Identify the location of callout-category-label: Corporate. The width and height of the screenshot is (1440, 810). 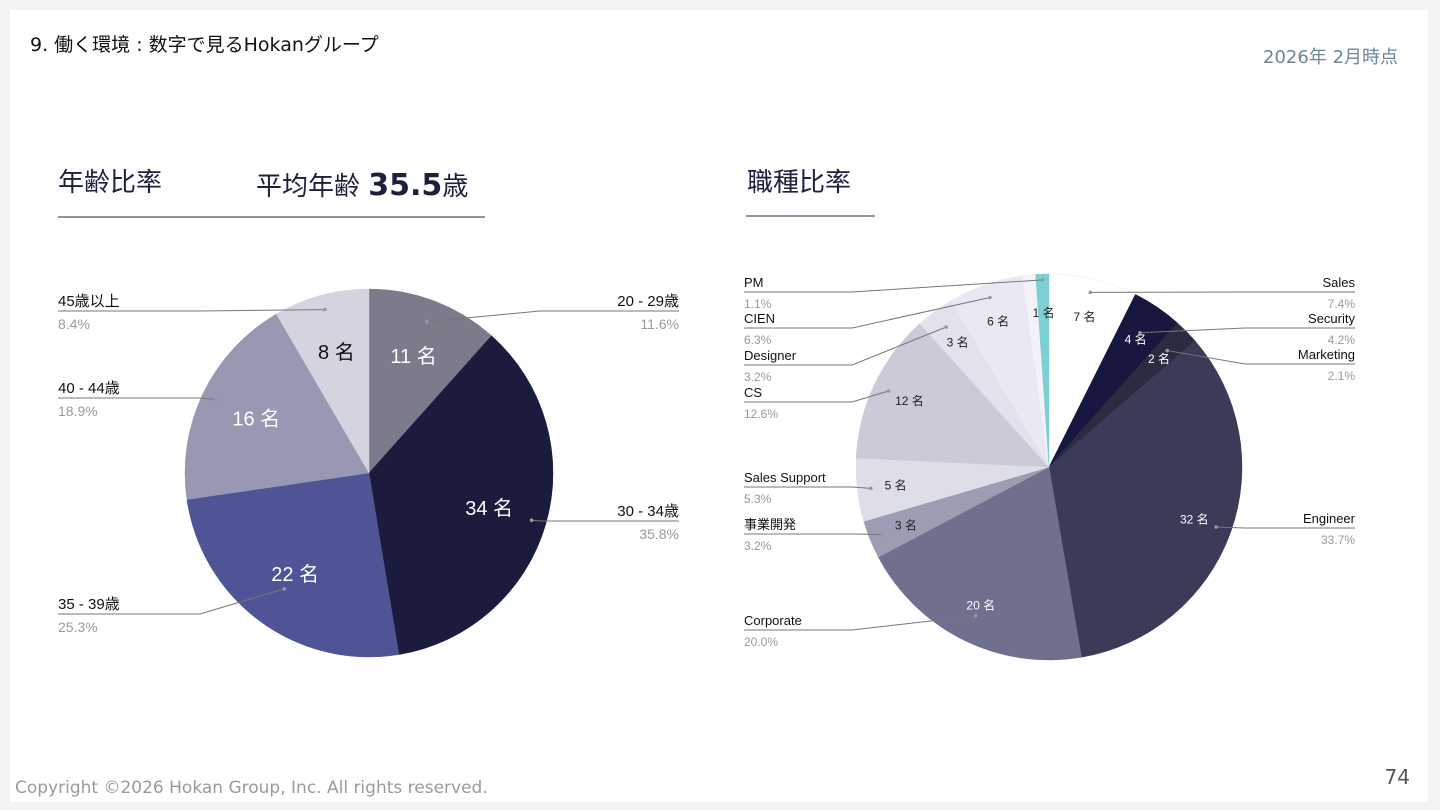
(773, 620).